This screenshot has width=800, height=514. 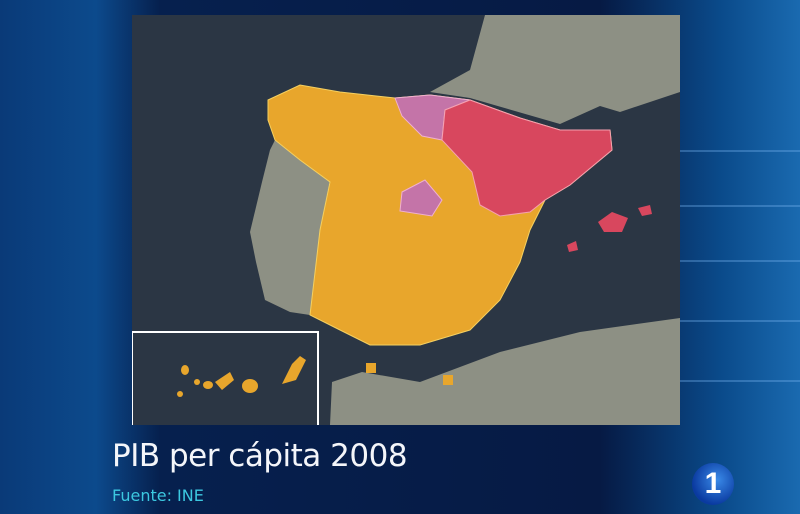 What do you see at coordinates (527, 158) in the screenshot?
I see `region-aragon-catalonia` at bounding box center [527, 158].